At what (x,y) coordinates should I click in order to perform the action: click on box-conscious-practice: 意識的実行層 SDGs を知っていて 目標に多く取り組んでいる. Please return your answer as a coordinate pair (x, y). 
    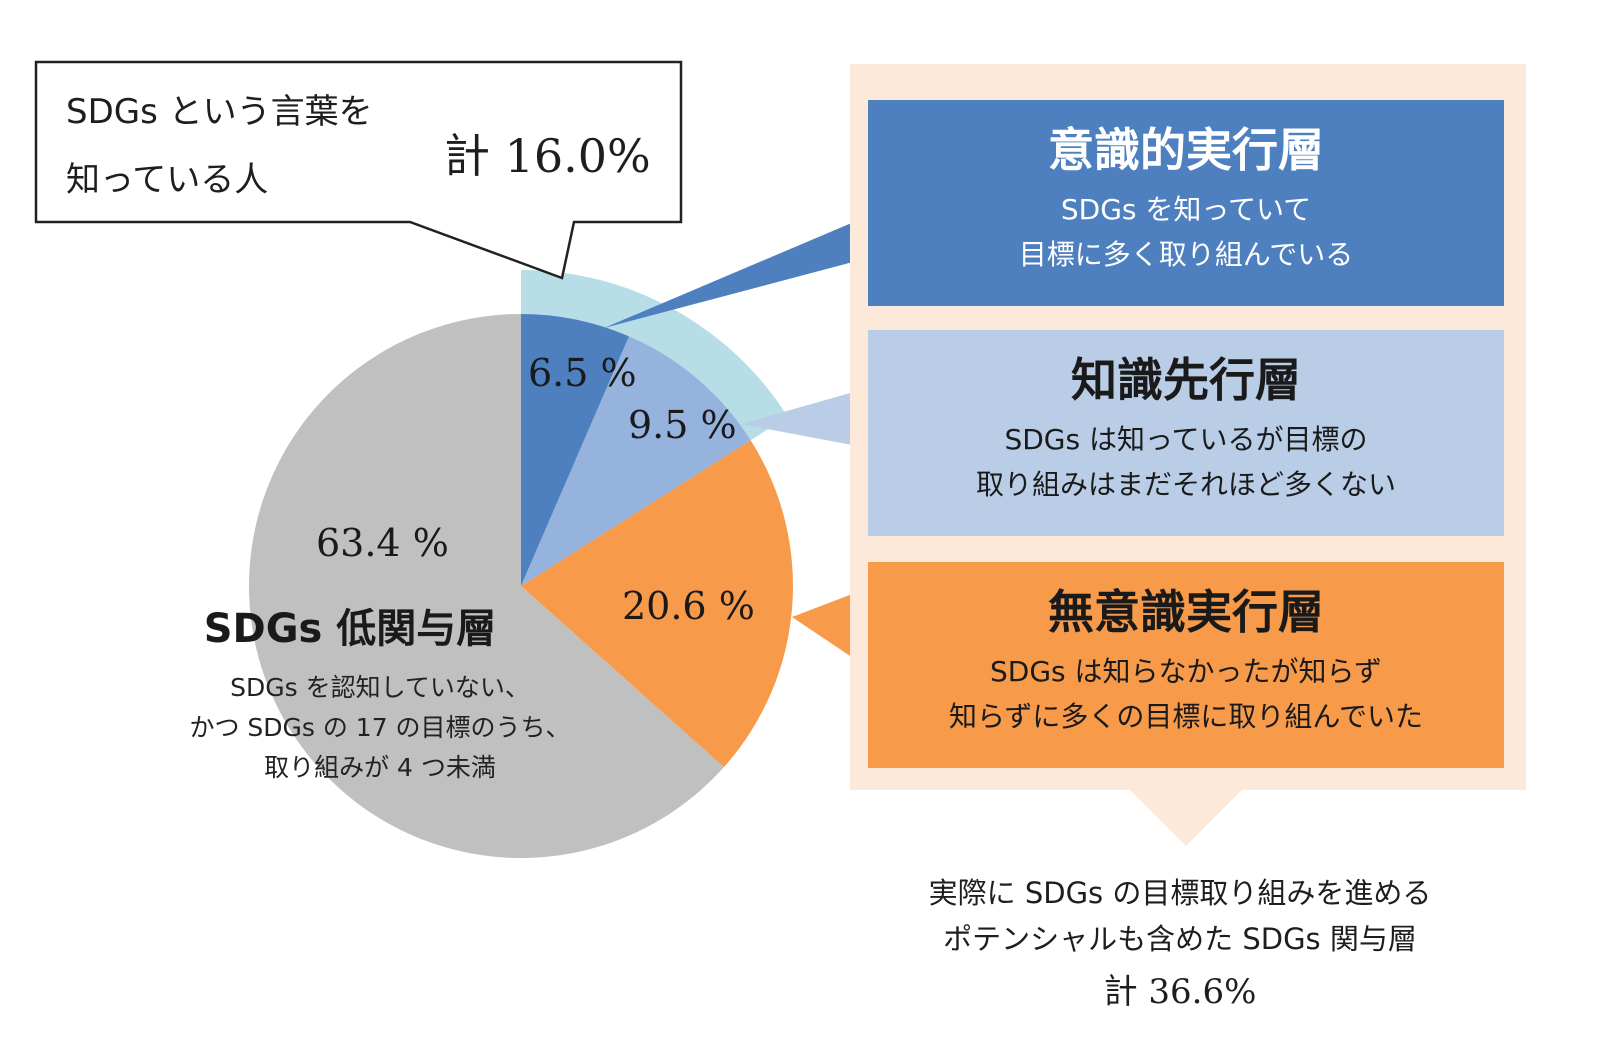
    Looking at the image, I should click on (1186, 203).